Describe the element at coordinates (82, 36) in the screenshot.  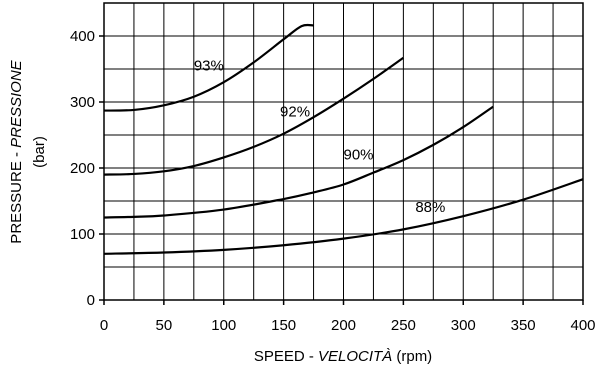
I see `y-tick-label: 400` at that location.